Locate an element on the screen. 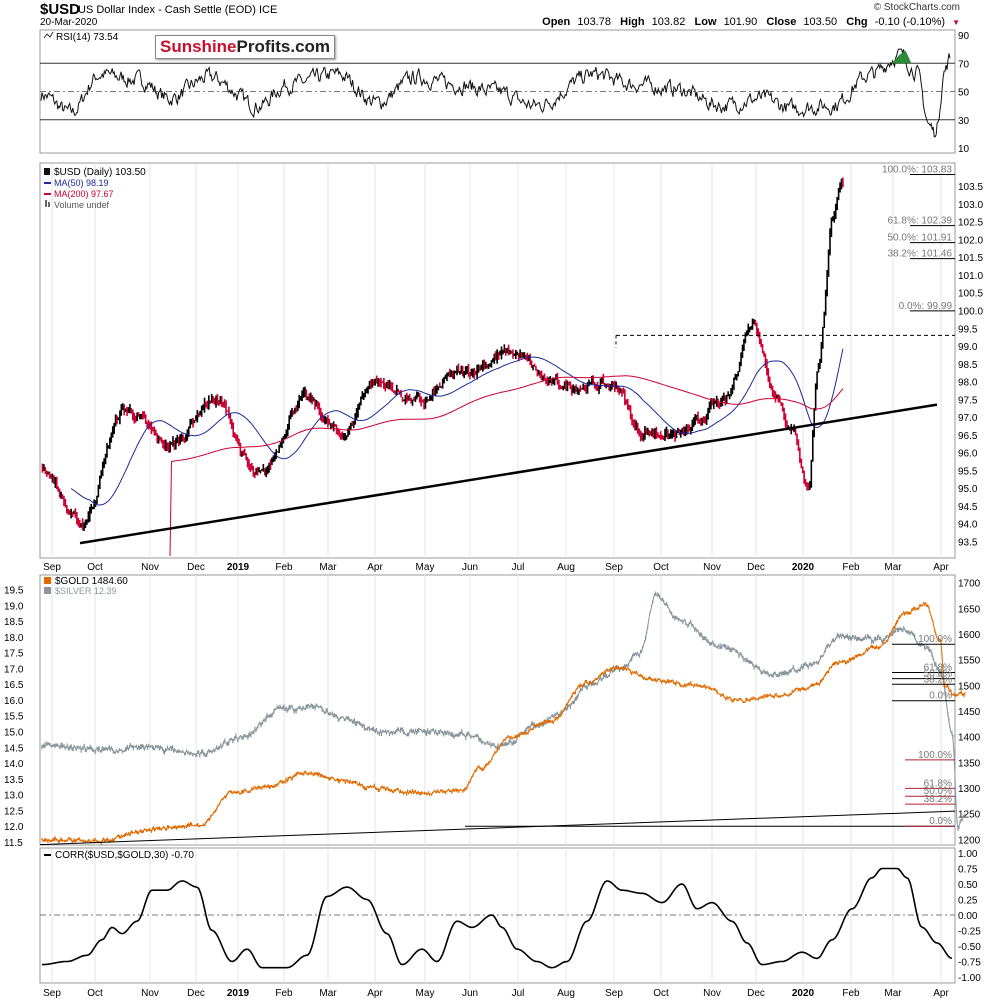  chg-down-icon: ▼ is located at coordinates (956, 22).